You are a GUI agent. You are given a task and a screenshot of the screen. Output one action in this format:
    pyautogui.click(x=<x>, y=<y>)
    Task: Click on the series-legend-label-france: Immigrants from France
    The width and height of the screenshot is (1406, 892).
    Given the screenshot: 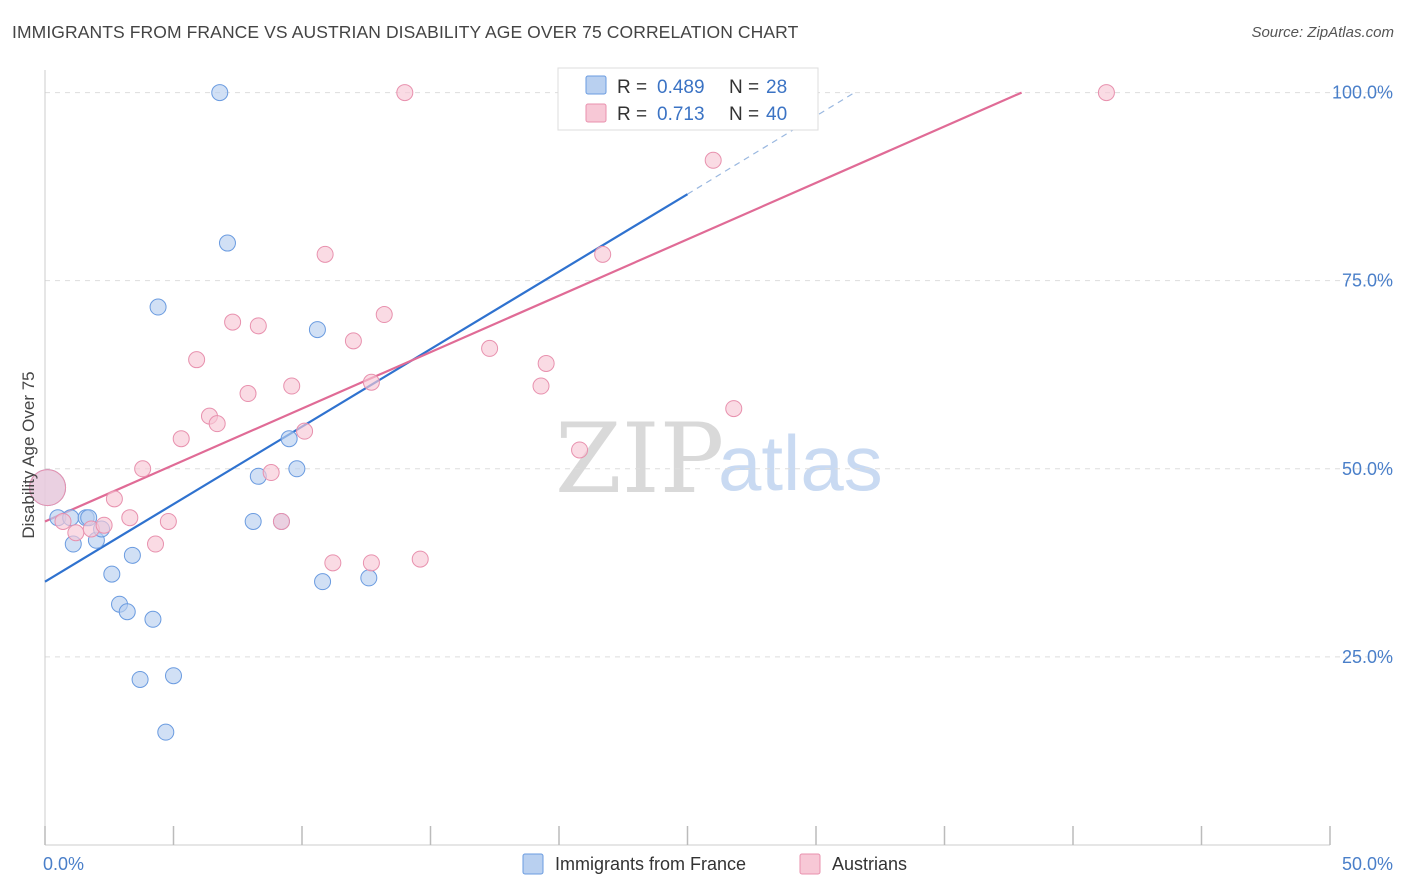 What is the action you would take?
    pyautogui.click(x=650, y=864)
    